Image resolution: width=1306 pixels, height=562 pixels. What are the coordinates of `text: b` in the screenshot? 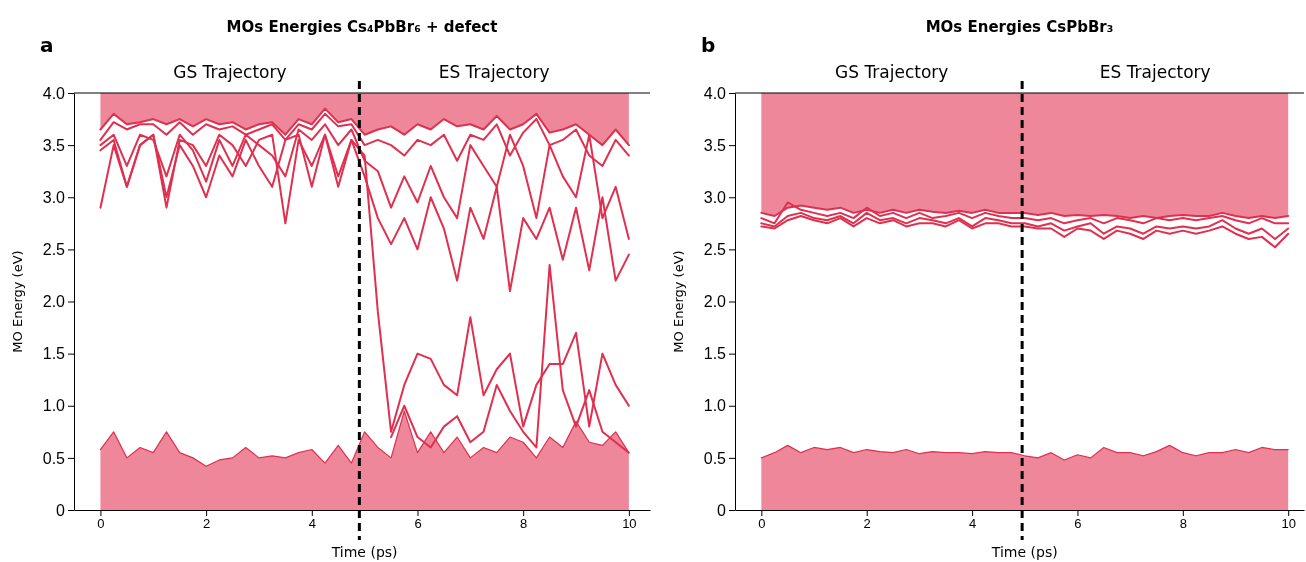 It's located at (708, 45).